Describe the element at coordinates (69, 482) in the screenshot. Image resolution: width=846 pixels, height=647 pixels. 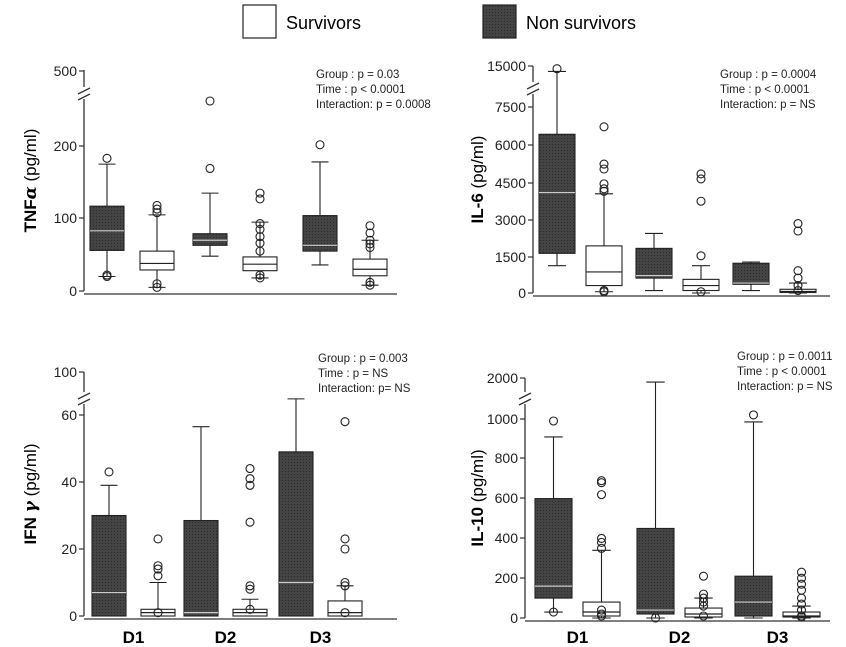
I see `y-tick-label: 40` at that location.